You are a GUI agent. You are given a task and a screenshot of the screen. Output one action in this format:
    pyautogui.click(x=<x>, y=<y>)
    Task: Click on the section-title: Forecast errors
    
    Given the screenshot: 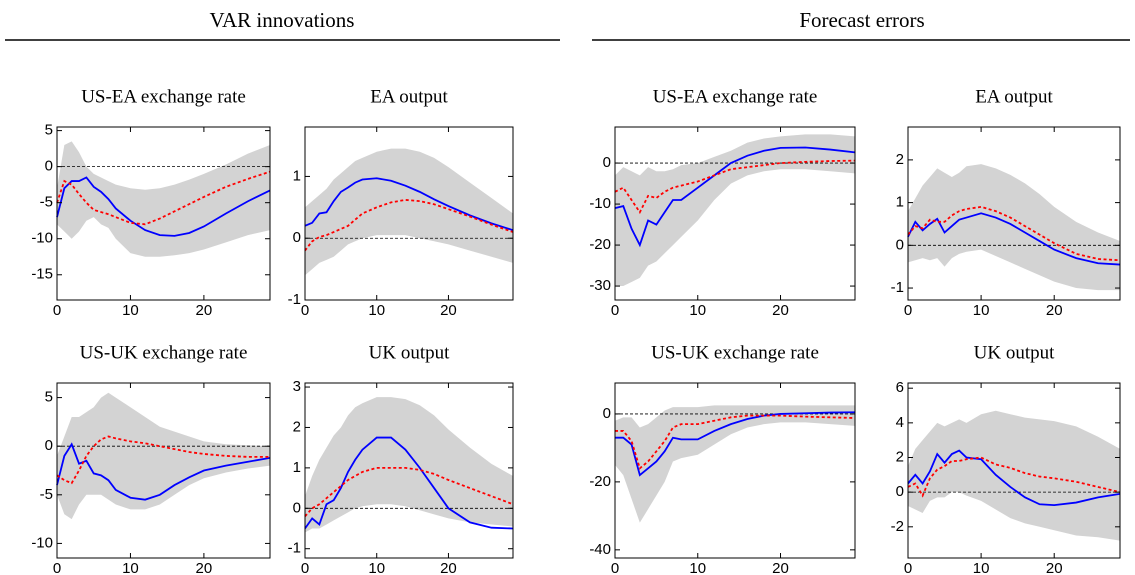 What is the action you would take?
    pyautogui.click(x=861, y=20)
    